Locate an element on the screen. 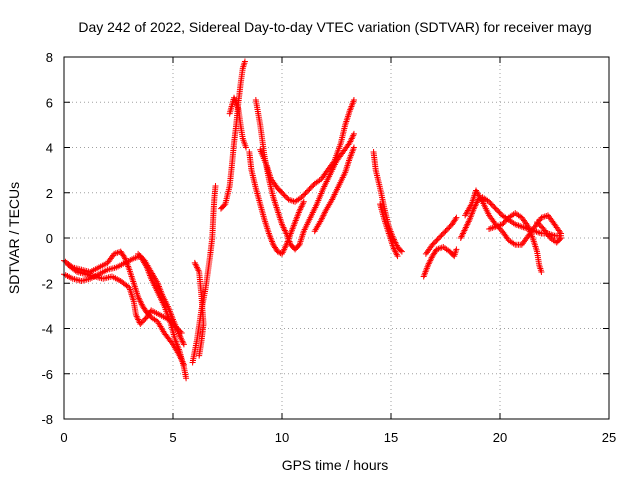 The width and height of the screenshot is (640, 480). y-tick-label: 8 is located at coordinates (49, 57).